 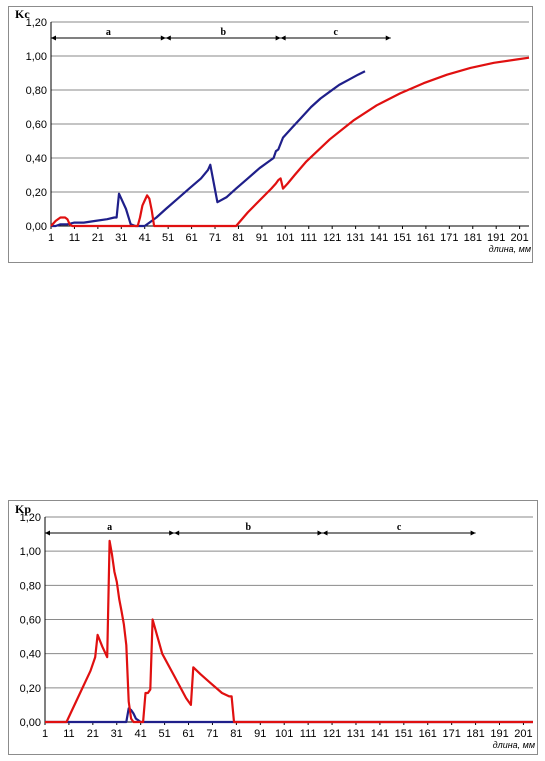 I want to click on chart-kp-x-tick-label: 151, so click(x=404, y=734).